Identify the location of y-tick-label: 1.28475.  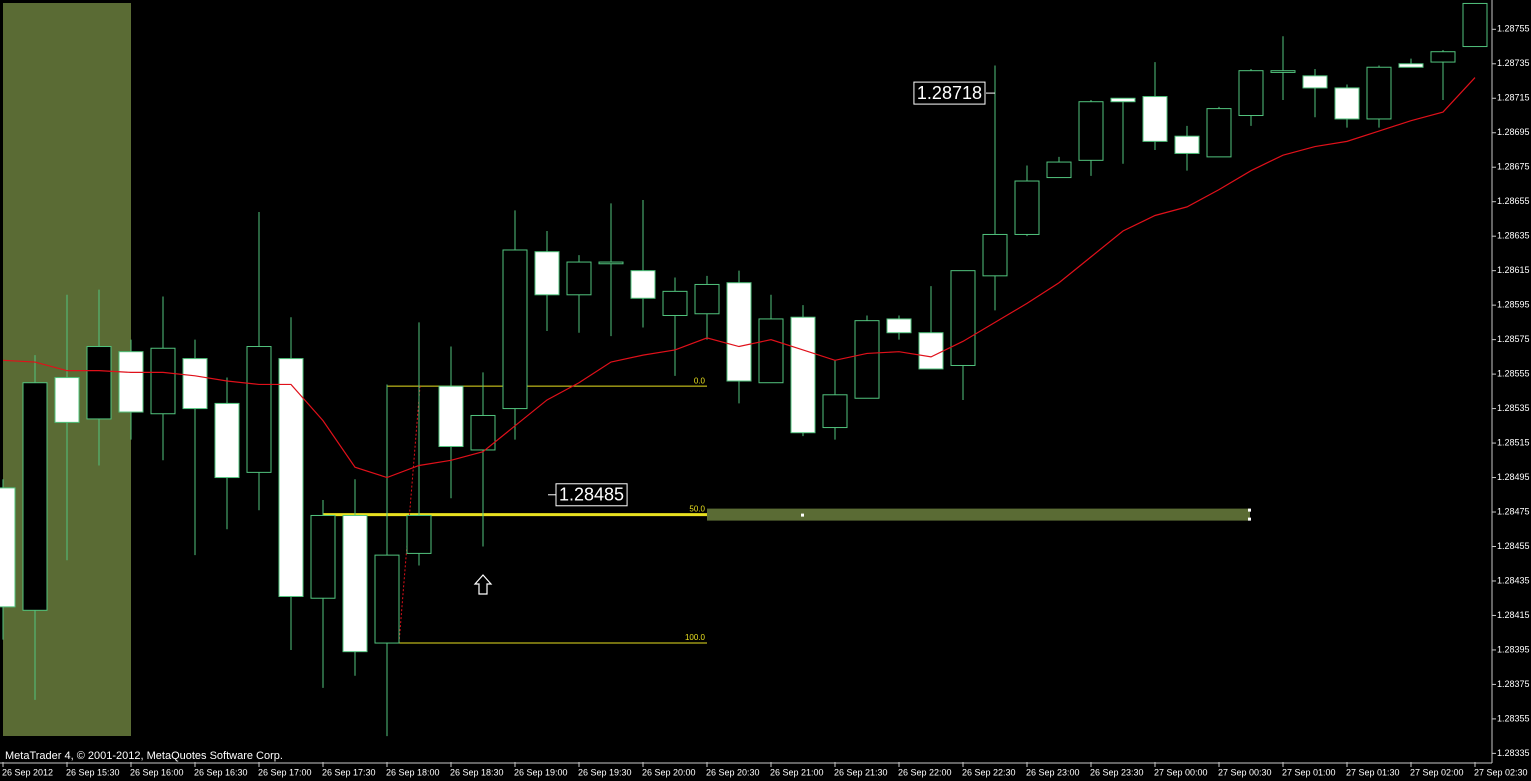
(1513, 511).